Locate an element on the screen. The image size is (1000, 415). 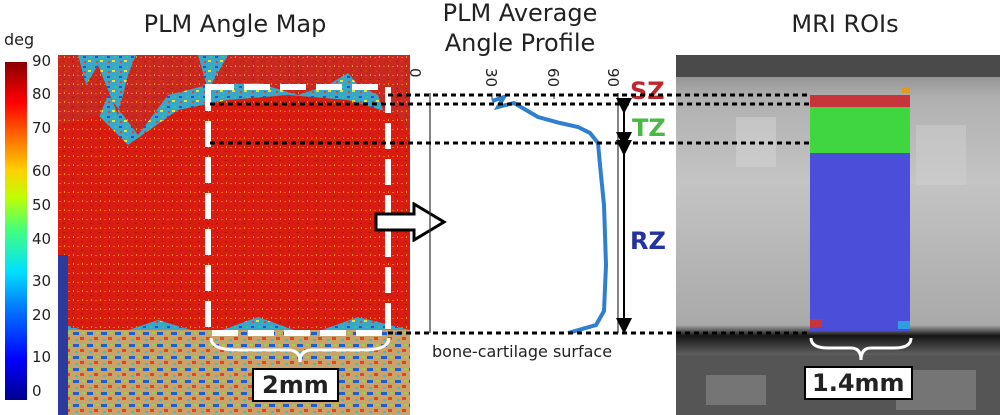
colorbar-tick: 20 is located at coordinates (42, 315).